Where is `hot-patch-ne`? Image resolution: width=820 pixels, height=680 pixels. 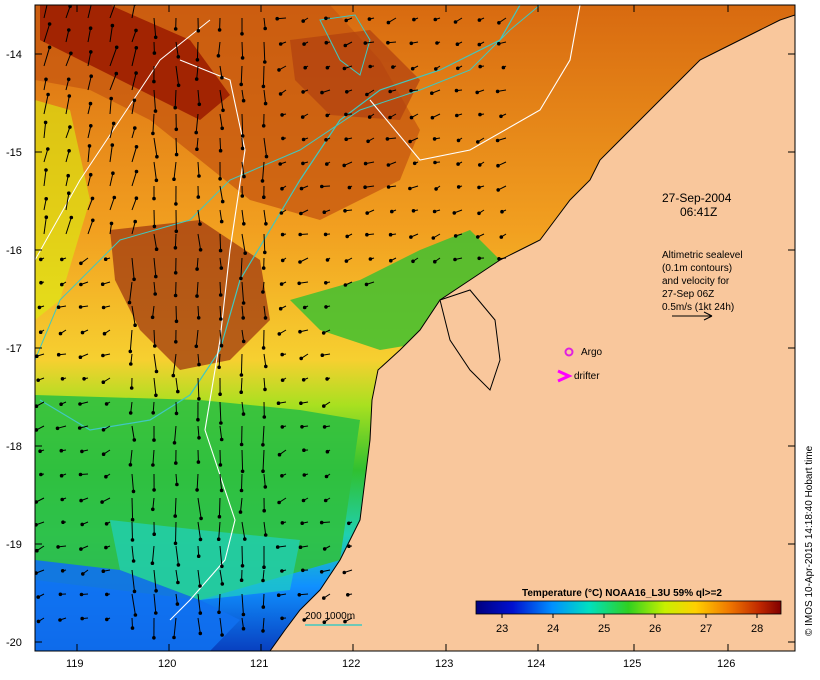
hot-patch-ne is located at coordinates (355, 75).